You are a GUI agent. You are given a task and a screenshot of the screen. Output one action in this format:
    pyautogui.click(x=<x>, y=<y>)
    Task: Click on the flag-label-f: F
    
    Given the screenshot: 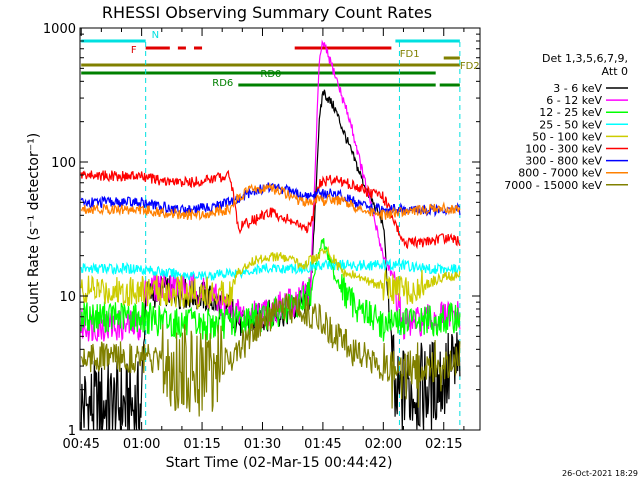 What is the action you would take?
    pyautogui.click(x=134, y=50)
    